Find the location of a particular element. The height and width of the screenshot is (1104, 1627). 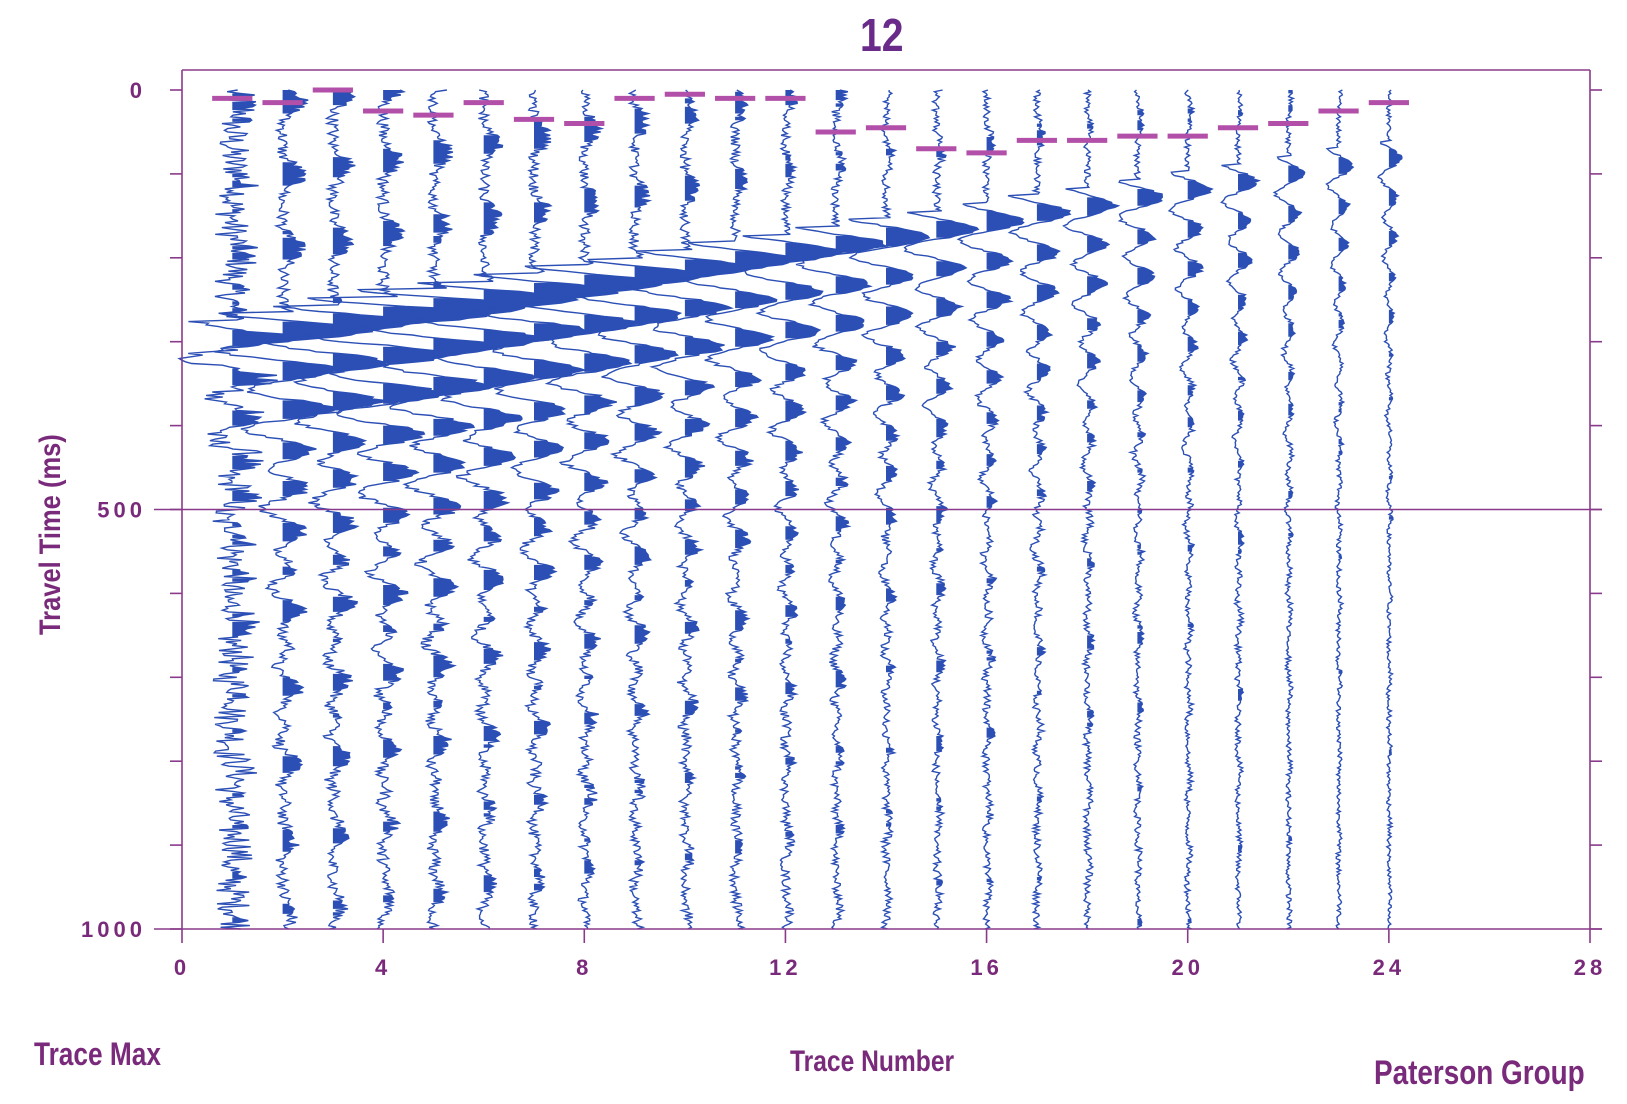

x-tick-label-16: 16 is located at coordinates (986, 967).